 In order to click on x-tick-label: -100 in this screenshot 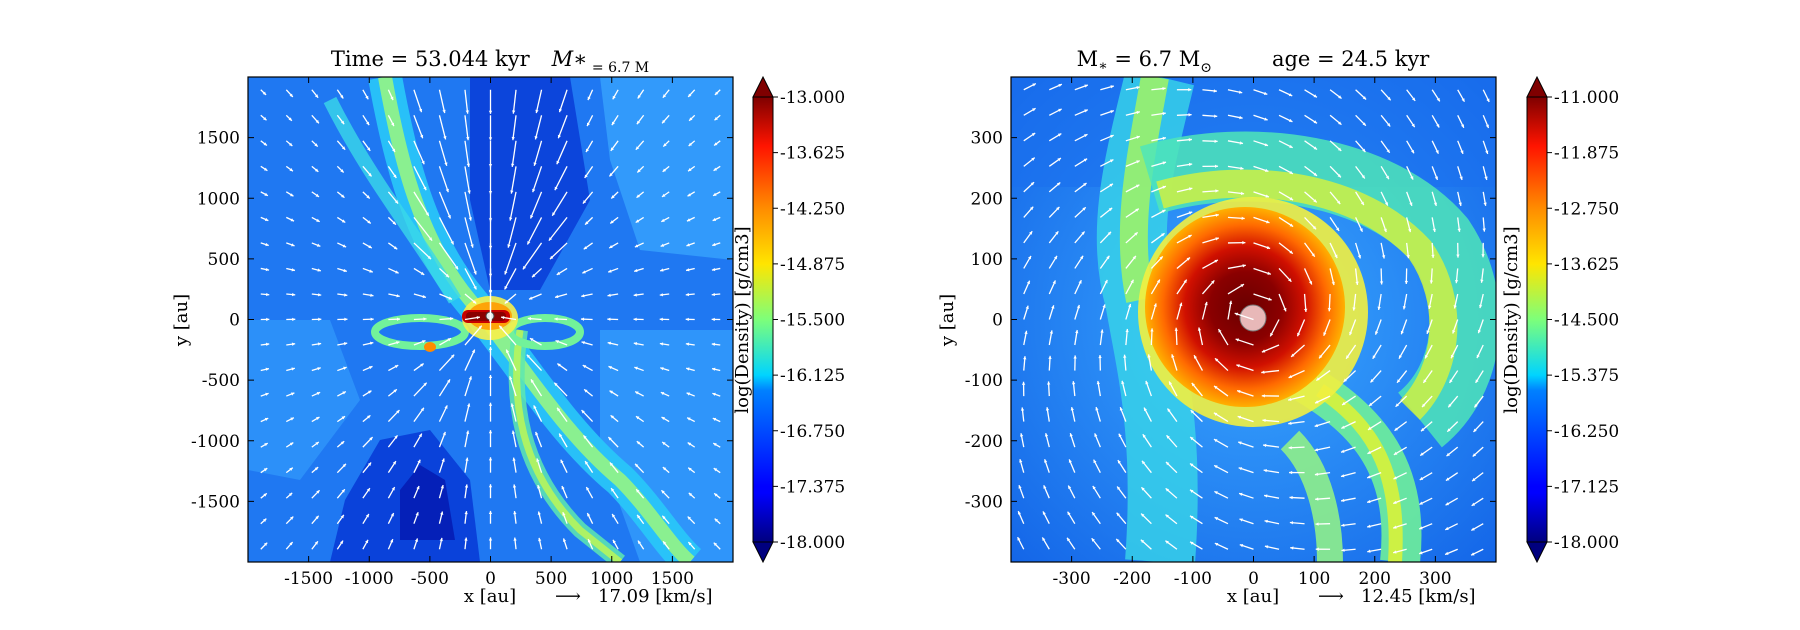, I will do `click(1193, 579)`.